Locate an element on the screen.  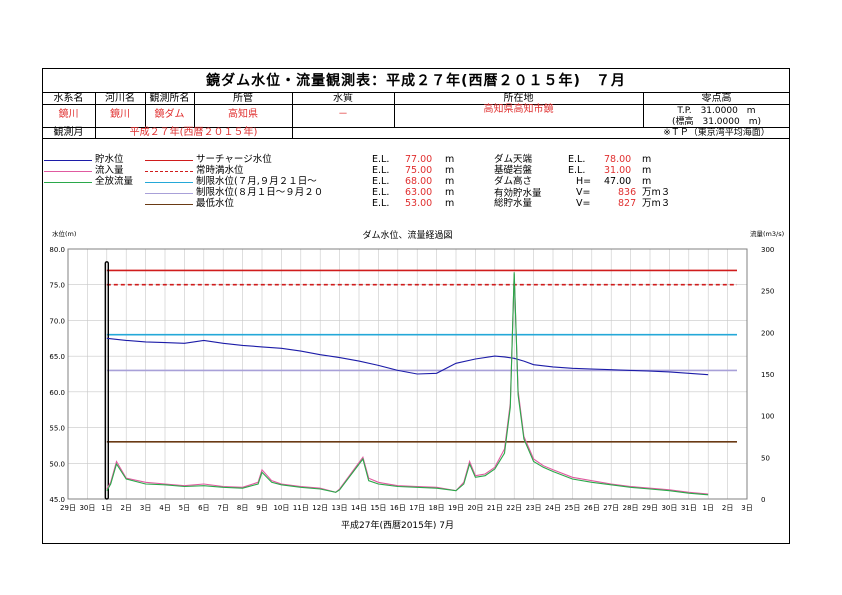
datum-tp: T.P. 31.0000 m is located at coordinates (716, 111).